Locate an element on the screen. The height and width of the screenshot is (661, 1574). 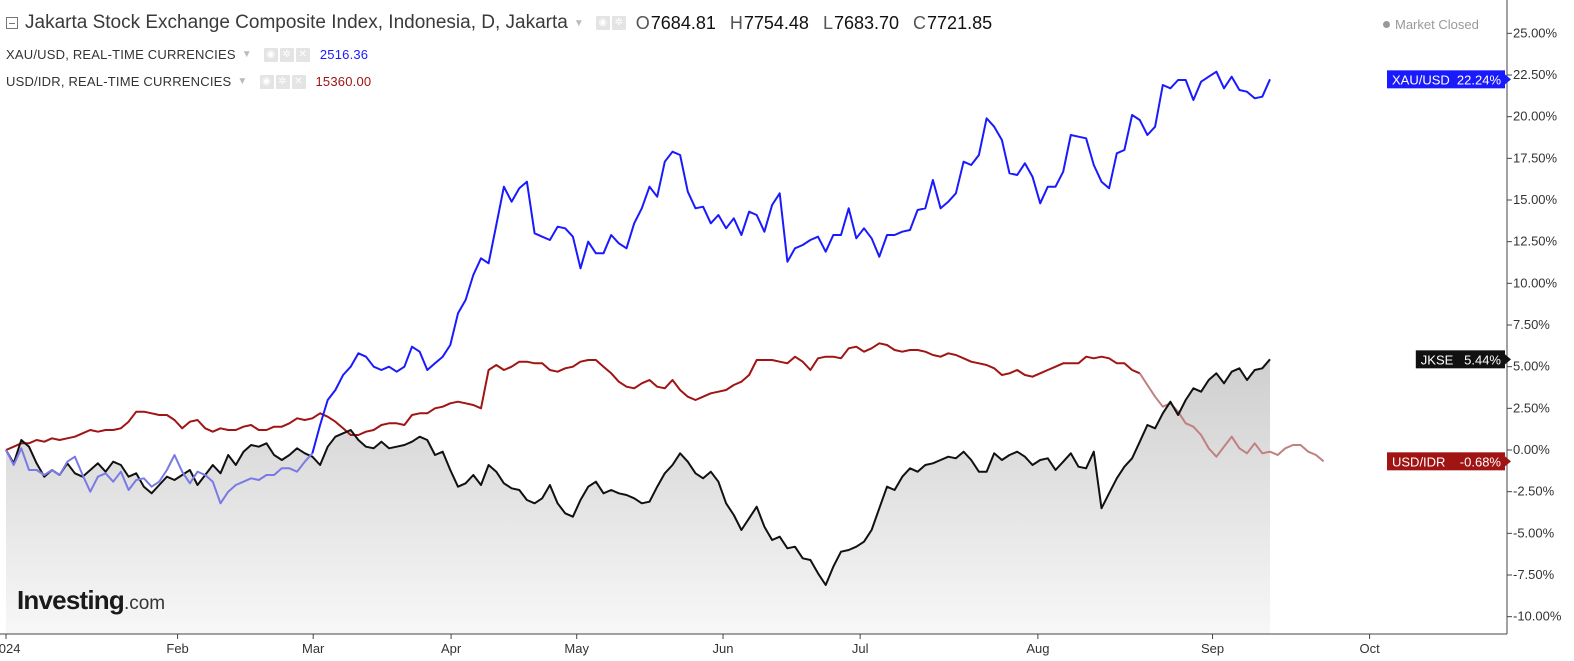
overlay-value: 15360.00 is located at coordinates (343, 81).